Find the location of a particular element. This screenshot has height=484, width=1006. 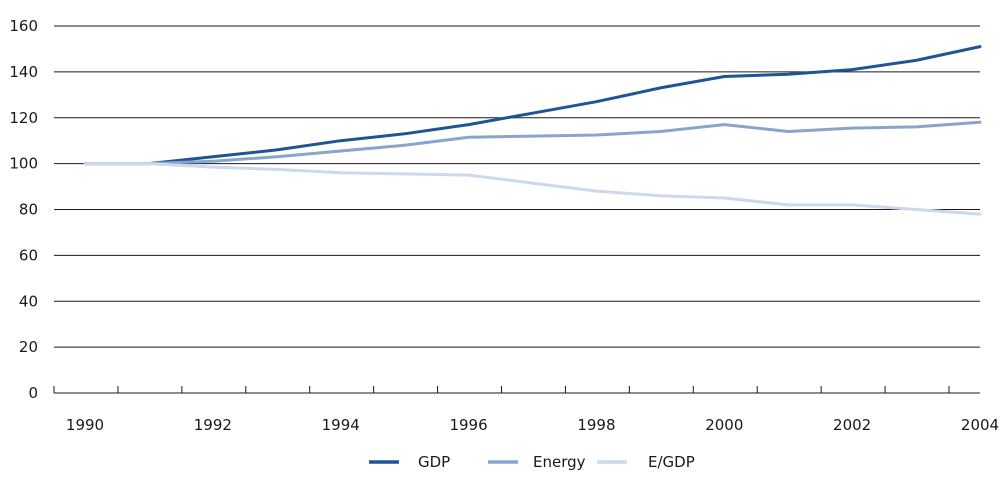

x-tick-label: 1990 is located at coordinates (85, 425).